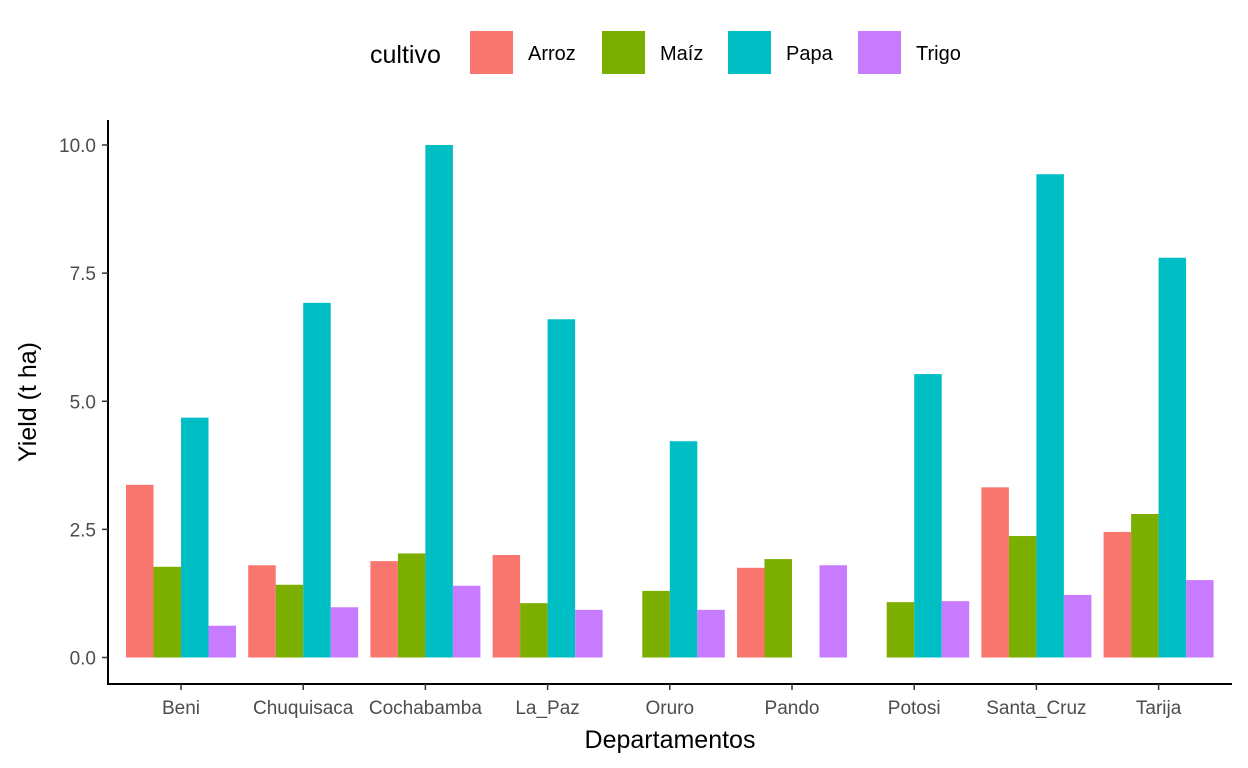  Describe the element at coordinates (547, 708) in the screenshot. I see `x-tick-label: La_Paz` at that location.